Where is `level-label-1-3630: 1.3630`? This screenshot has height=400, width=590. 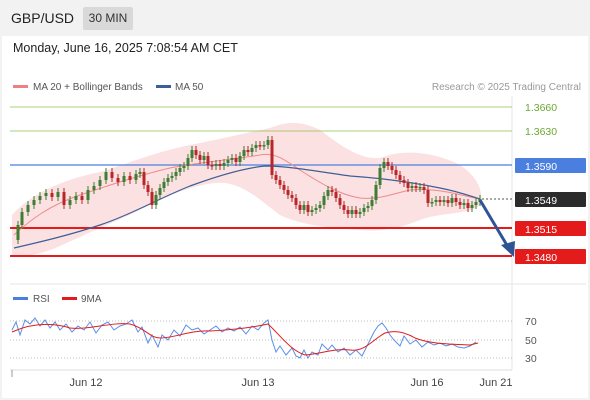 level-label-1-3630: 1.3630 is located at coordinates (541, 132).